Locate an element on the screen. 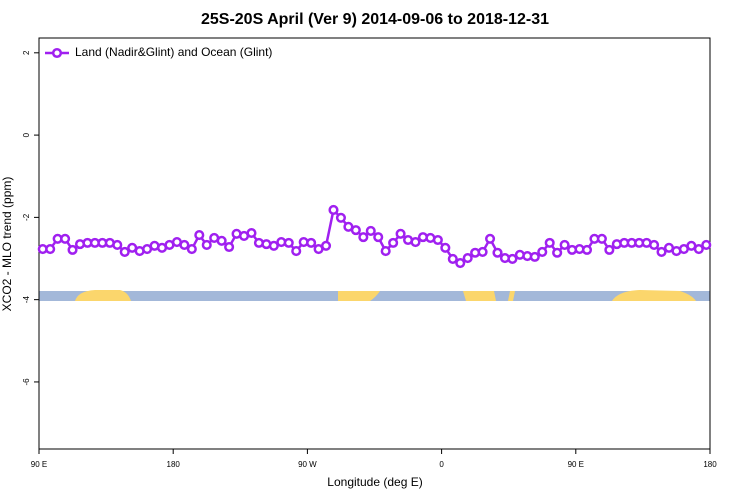 The height and width of the screenshot is (500, 750). y-tick-label: -6 is located at coordinates (26, 382).